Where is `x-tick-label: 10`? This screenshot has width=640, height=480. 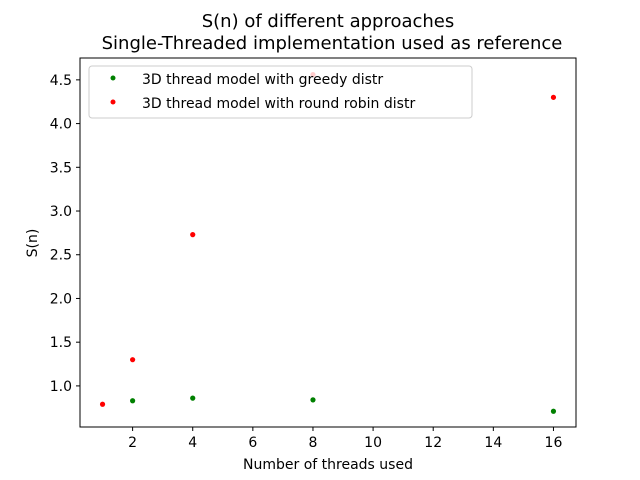
x-tick-label: 10 is located at coordinates (373, 443).